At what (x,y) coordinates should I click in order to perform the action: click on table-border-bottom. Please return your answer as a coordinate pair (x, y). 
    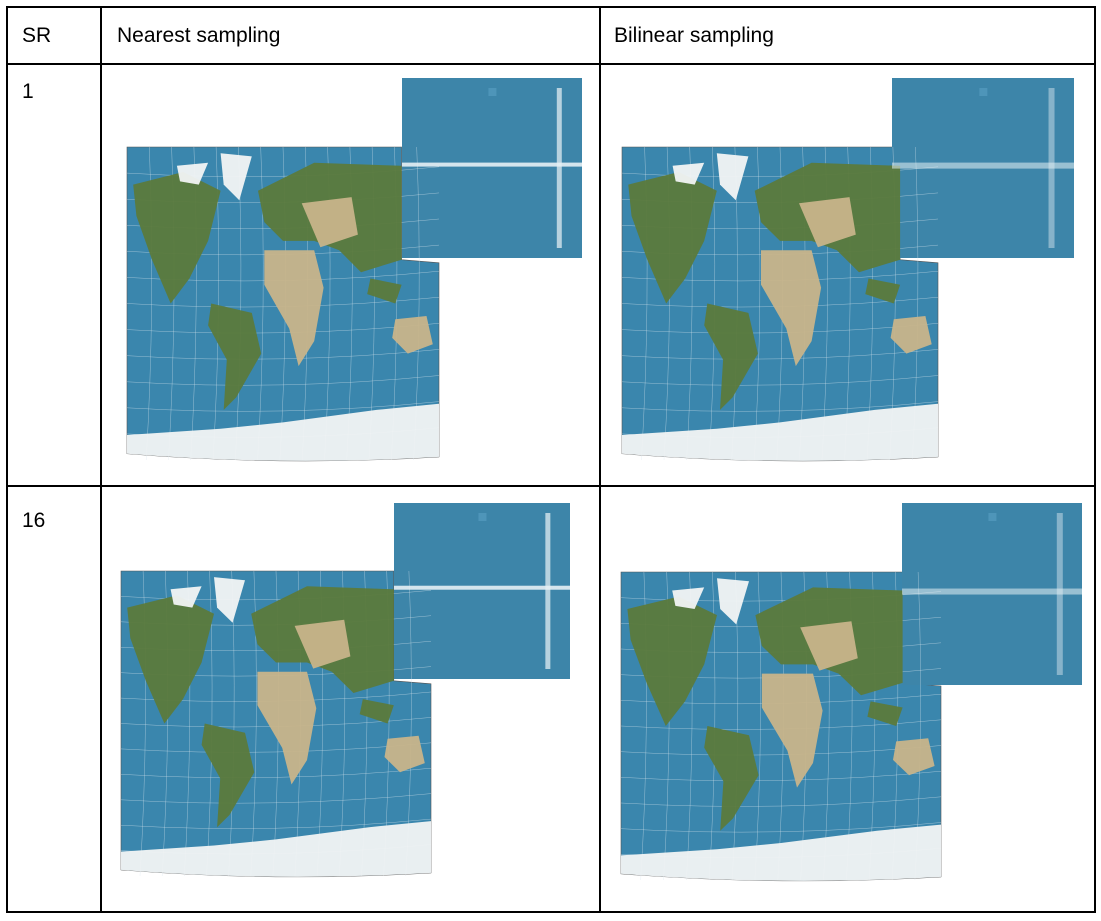
    Looking at the image, I should click on (551, 912).